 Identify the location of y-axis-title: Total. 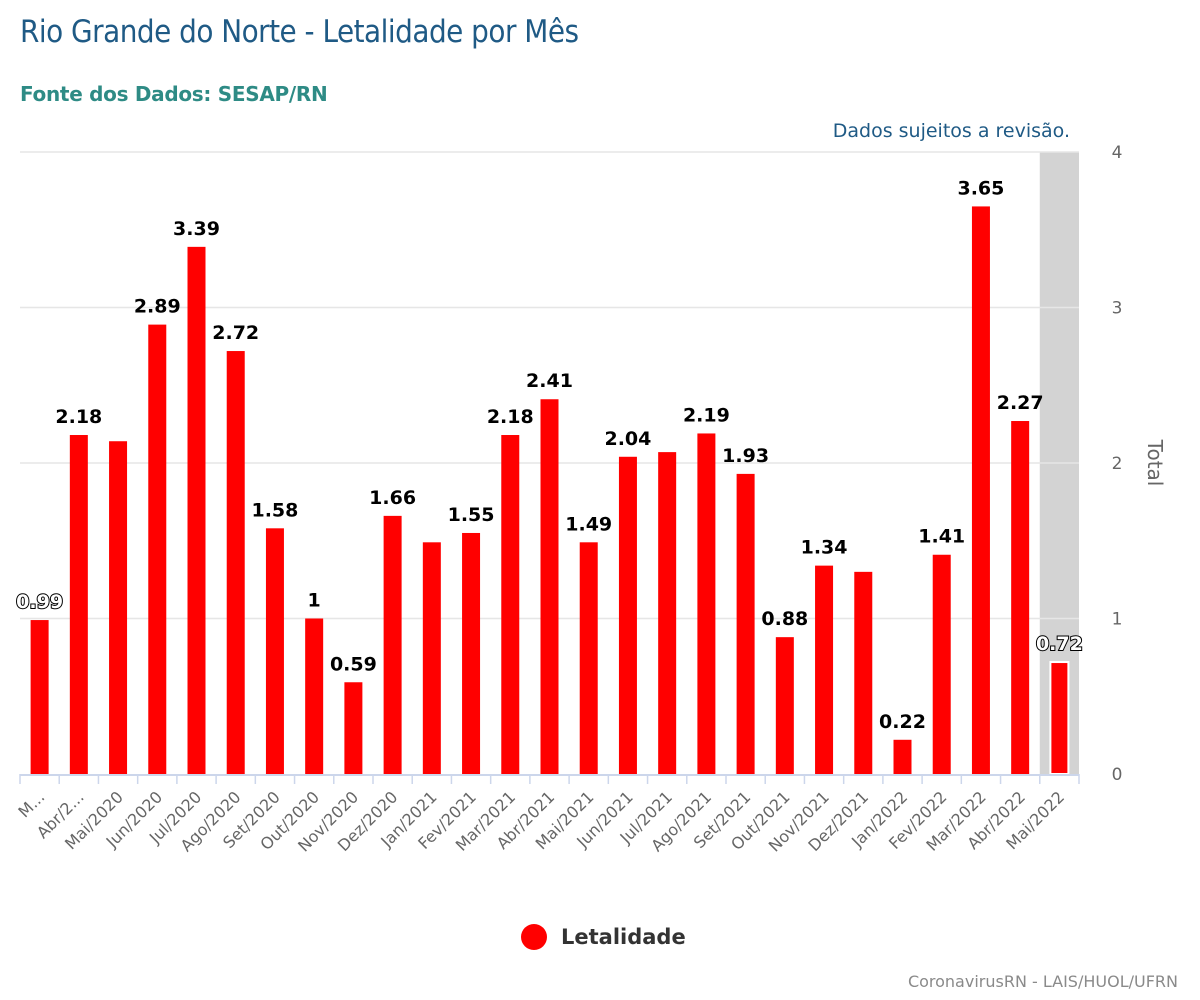
(1155, 463).